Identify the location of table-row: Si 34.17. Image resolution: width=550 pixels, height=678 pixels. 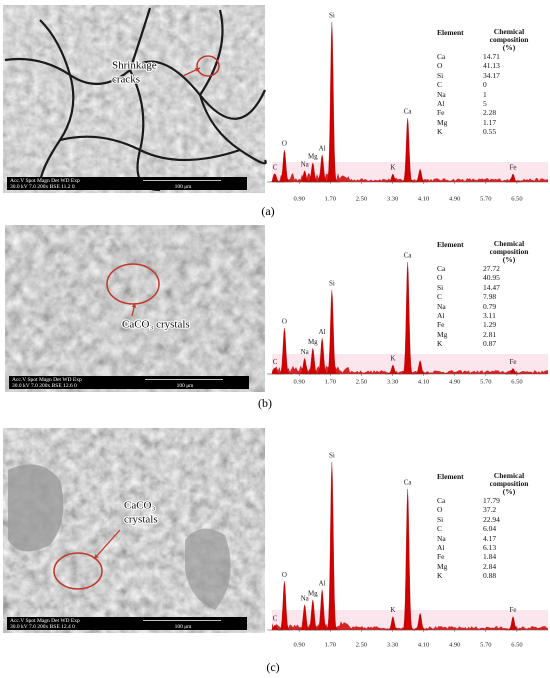
(486, 75).